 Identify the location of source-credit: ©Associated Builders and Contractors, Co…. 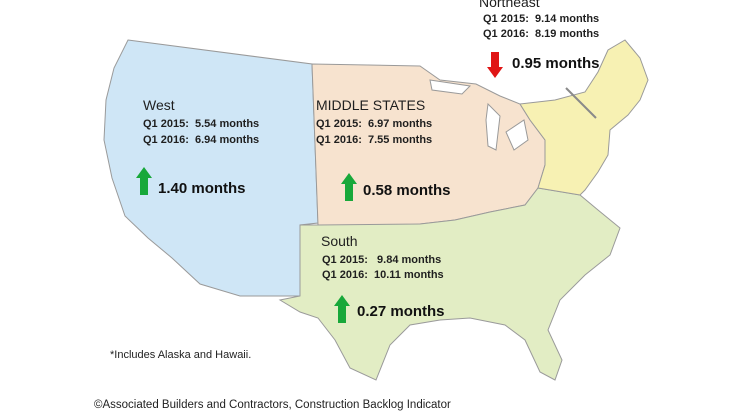
(272, 405).